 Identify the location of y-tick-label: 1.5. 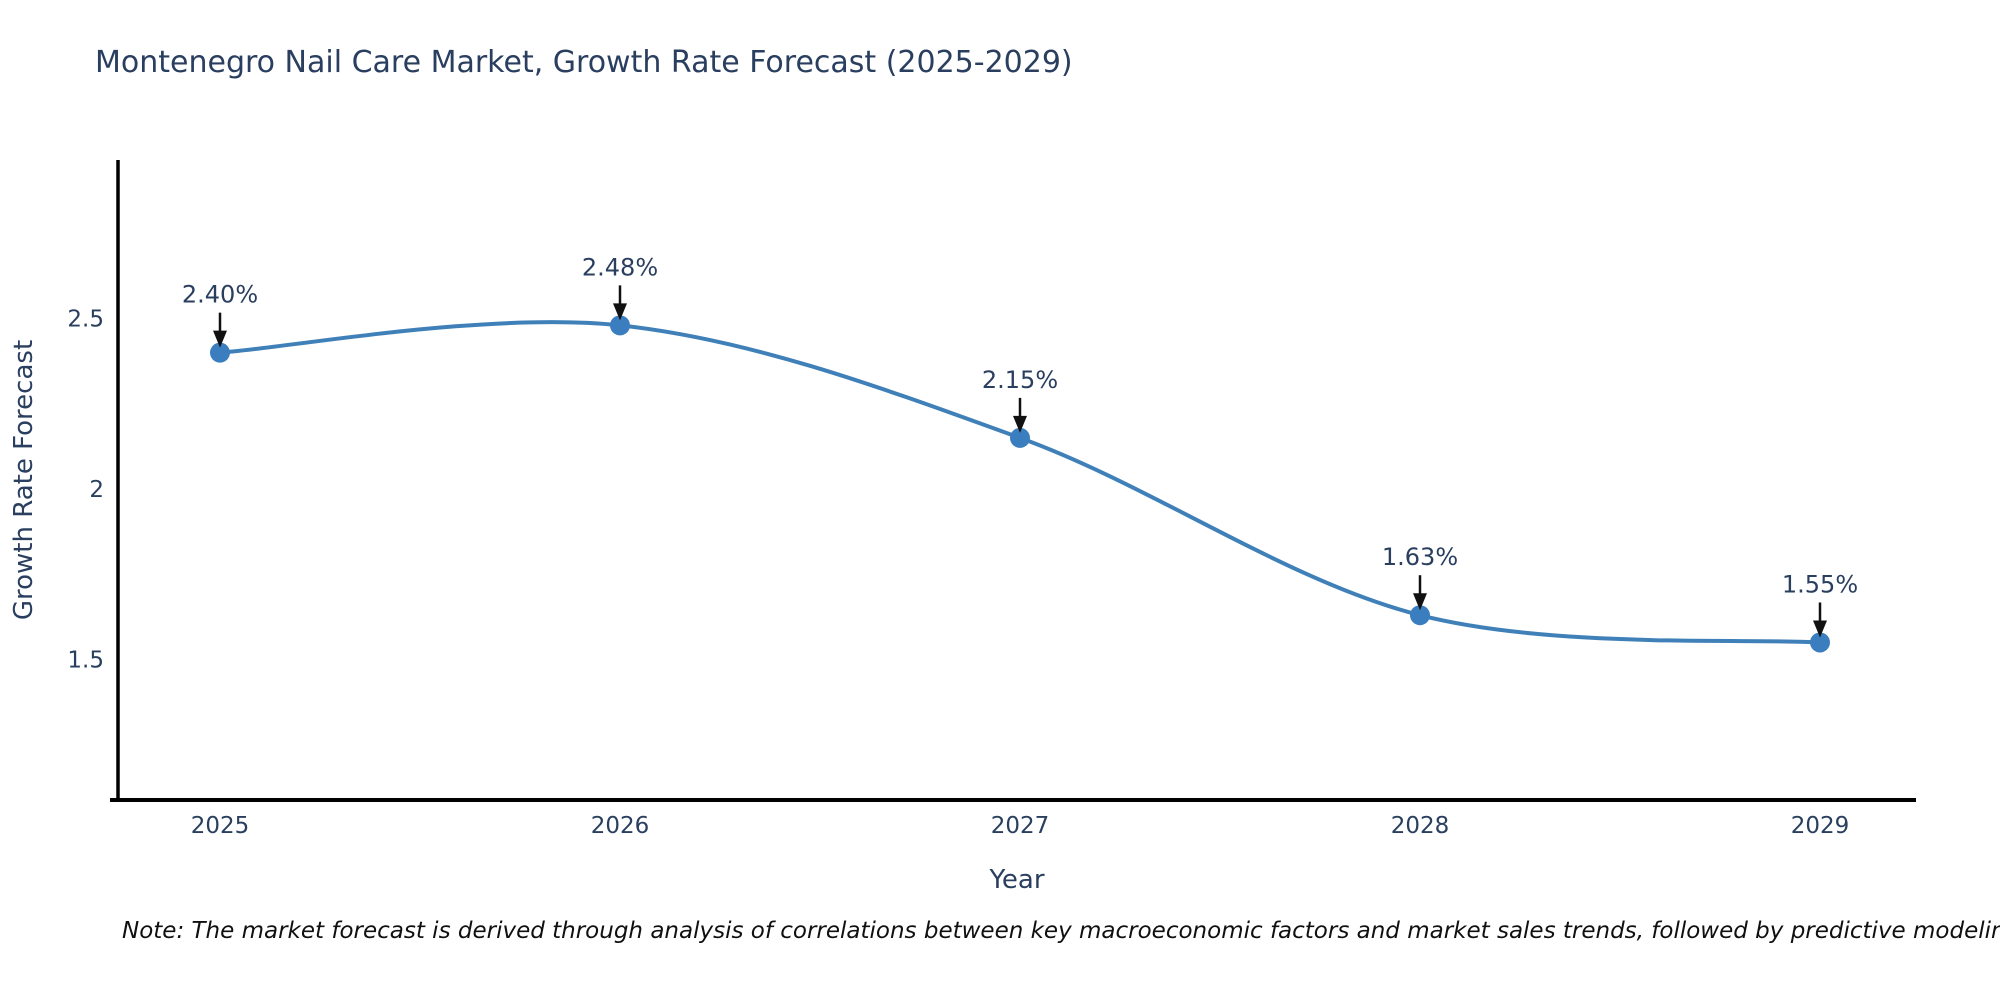
(85, 661).